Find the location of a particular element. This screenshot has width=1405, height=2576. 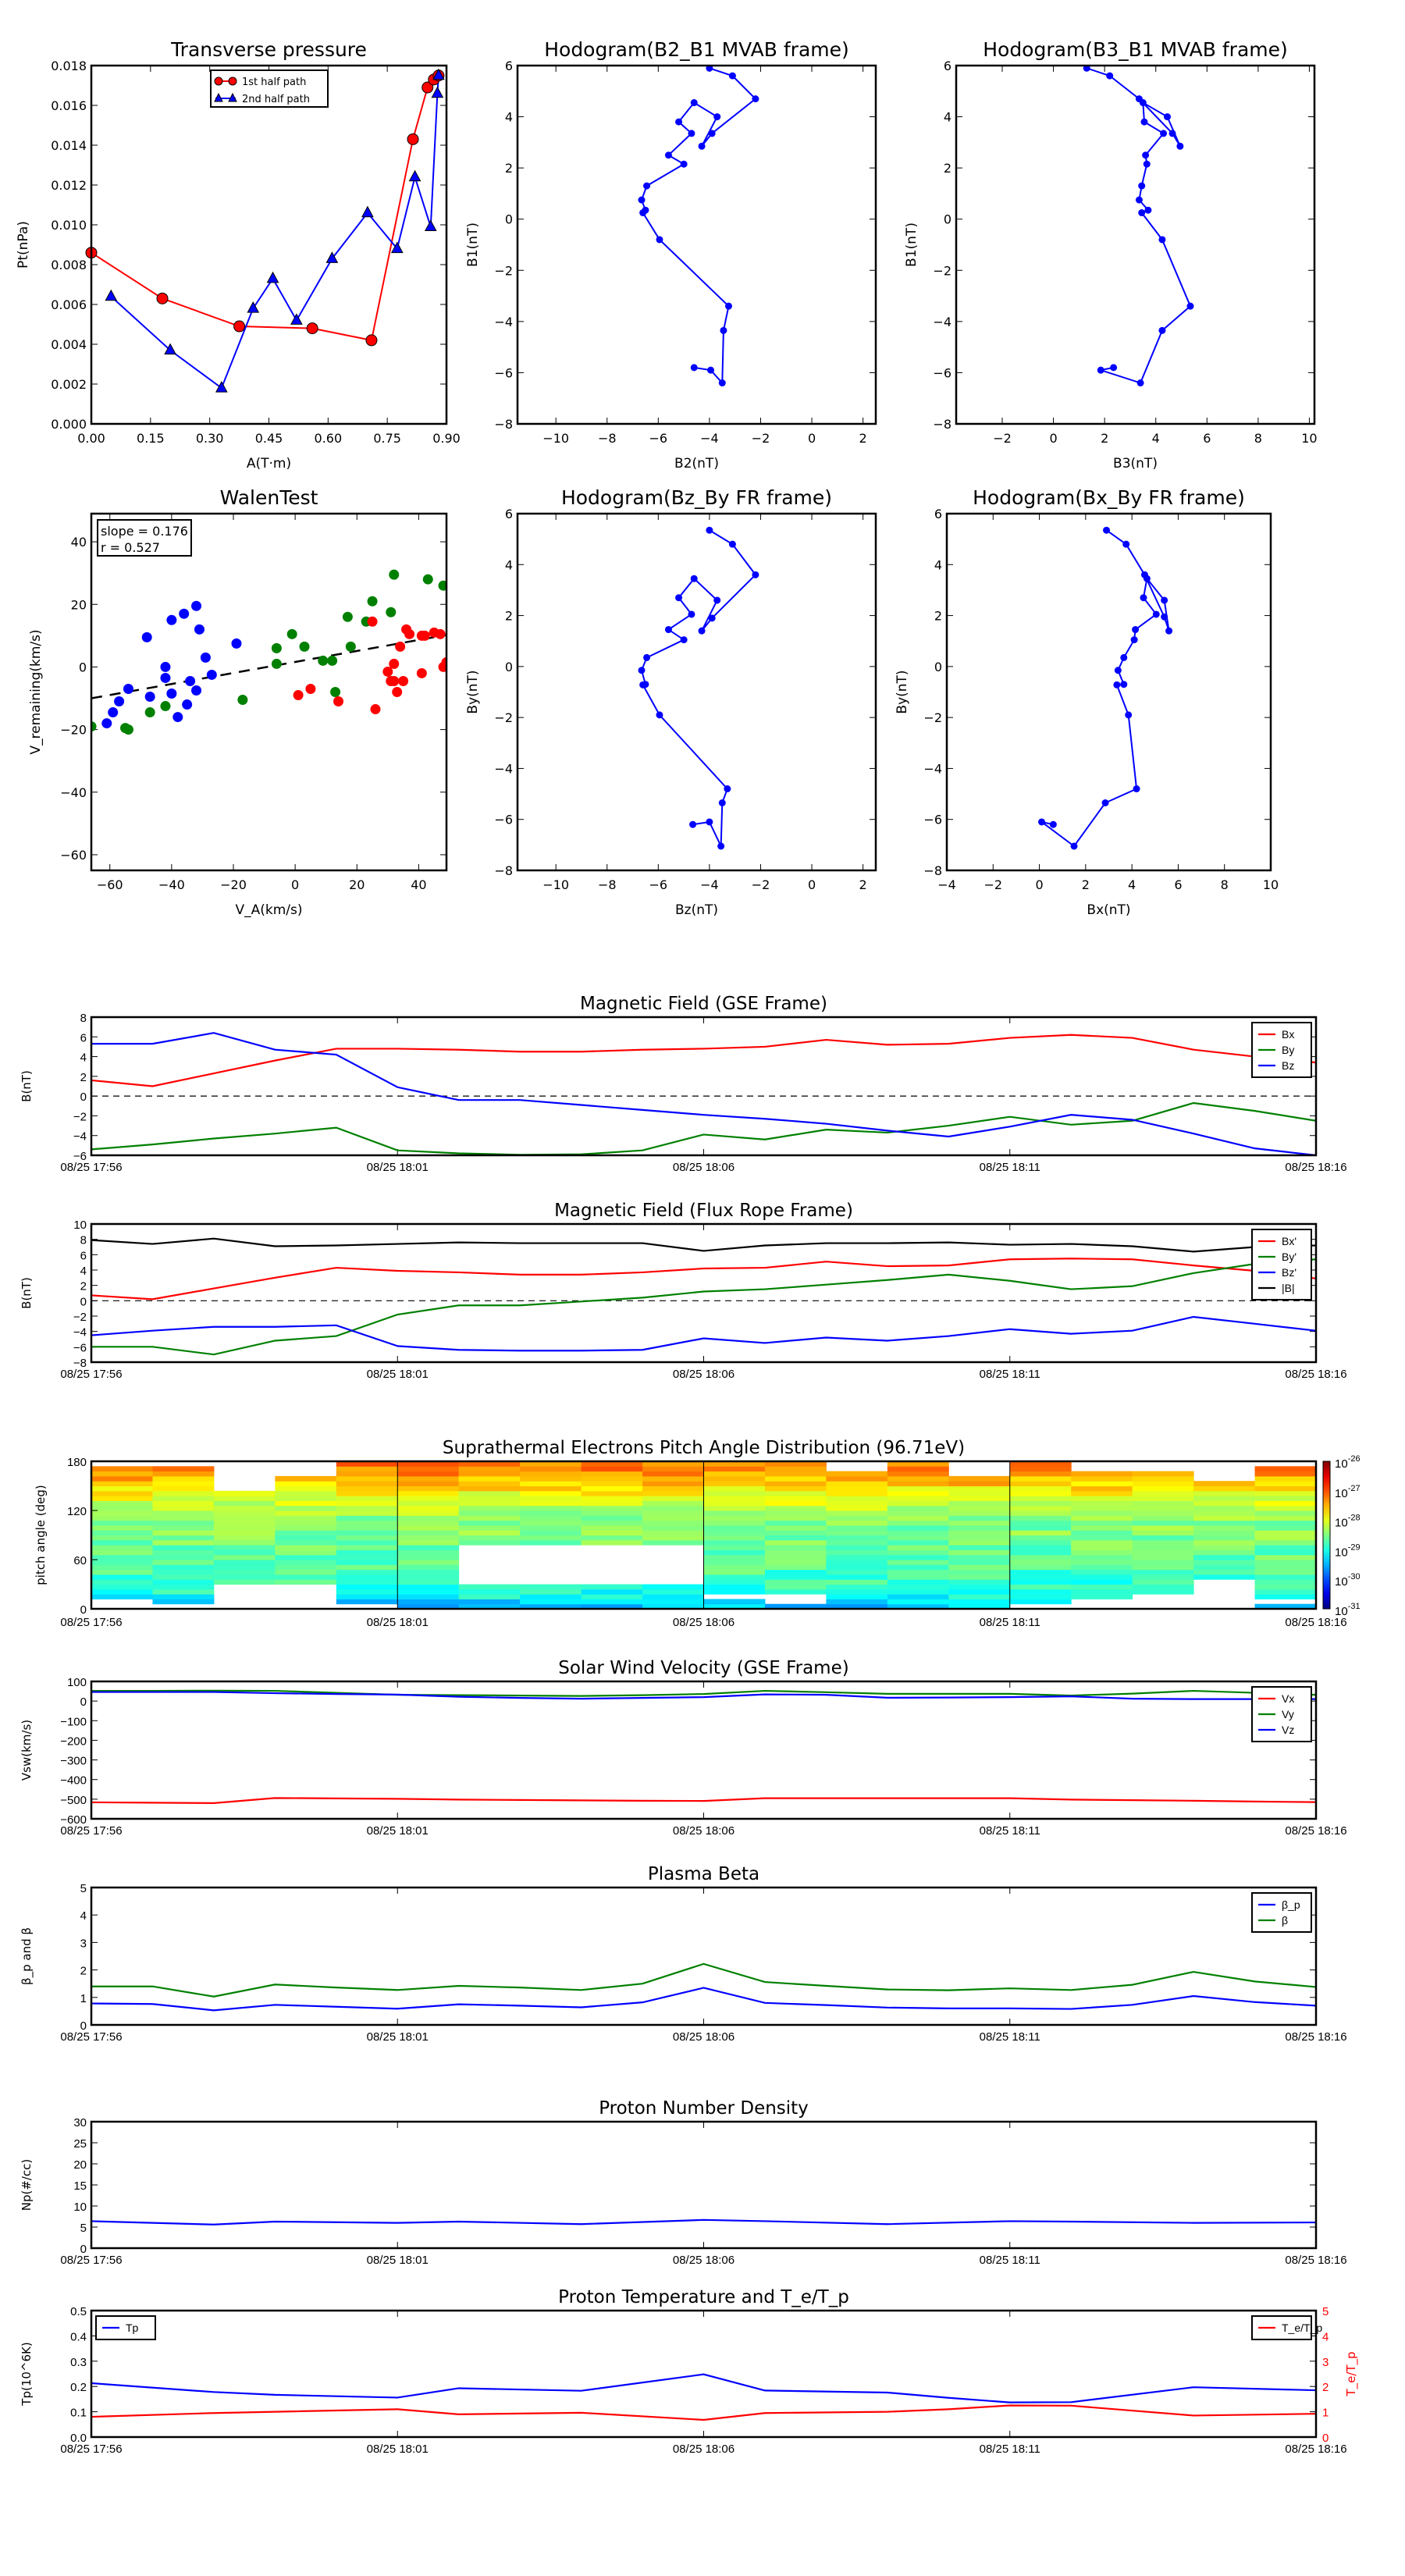

y-axis-label: pitch angle (deg) is located at coordinates (41, 1535).